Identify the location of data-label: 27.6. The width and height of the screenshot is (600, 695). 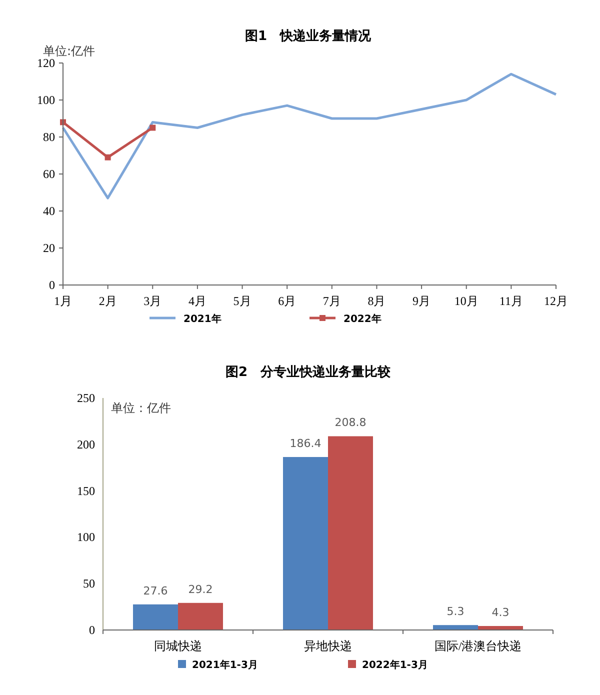
(155, 591).